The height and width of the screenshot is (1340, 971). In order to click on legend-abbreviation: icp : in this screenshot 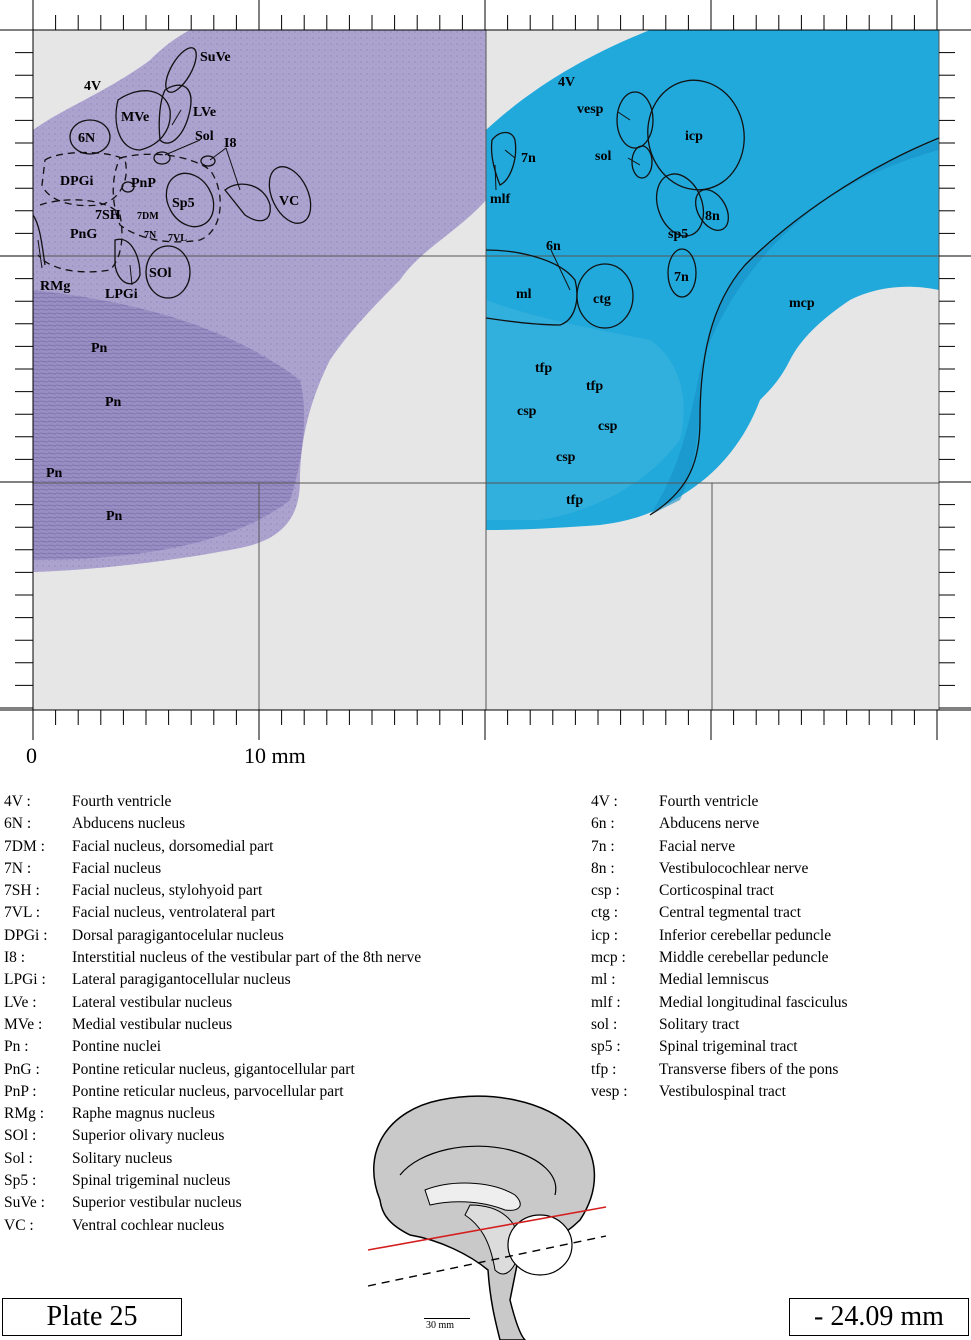, I will do `click(605, 935)`.